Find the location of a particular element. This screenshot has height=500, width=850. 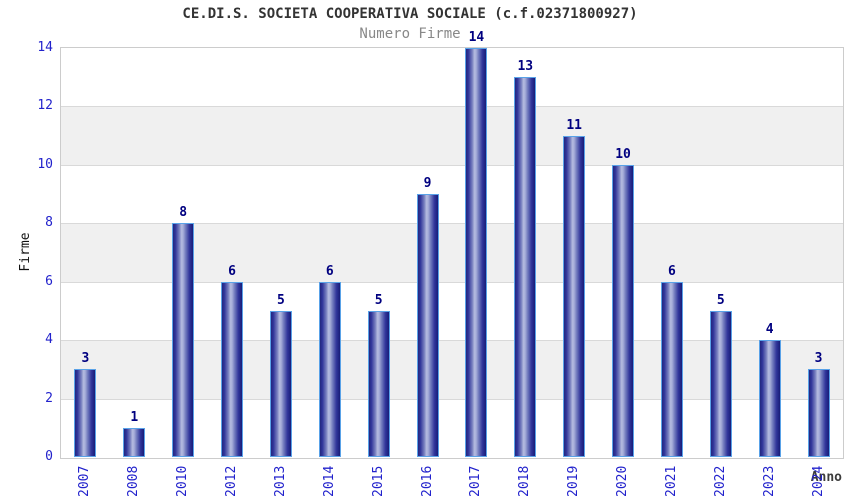

bar-2018 is located at coordinates (525, 267).